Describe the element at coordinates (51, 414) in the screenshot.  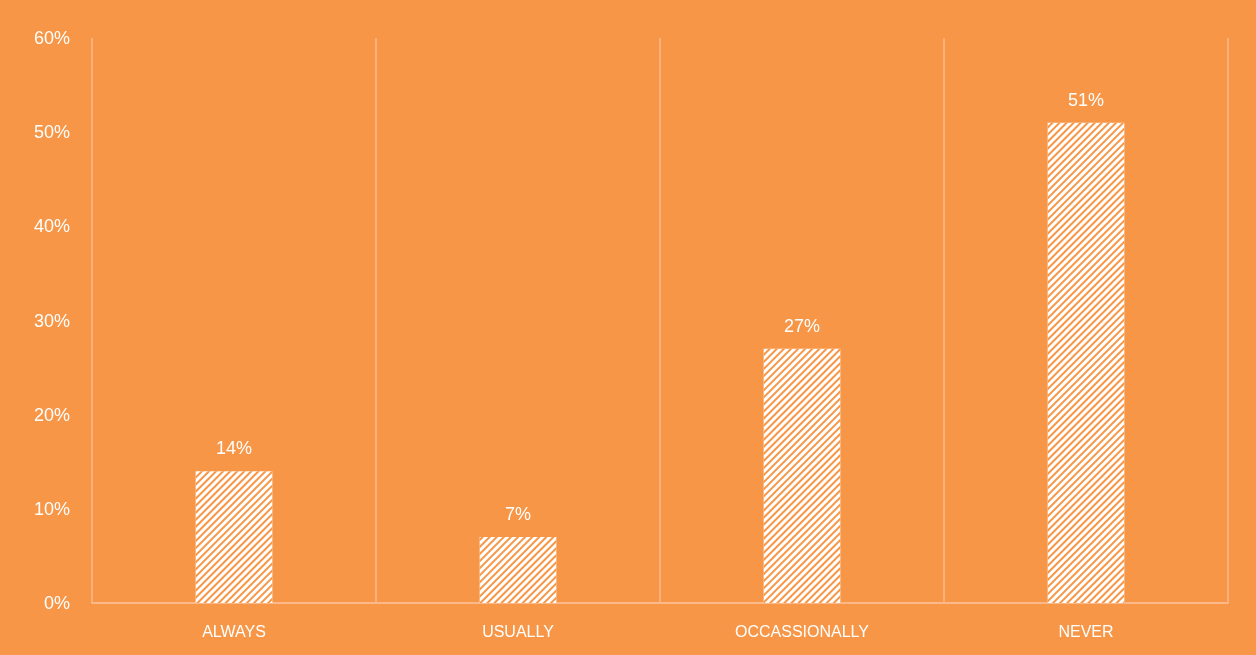
I see `y-tick-label: 20%` at that location.